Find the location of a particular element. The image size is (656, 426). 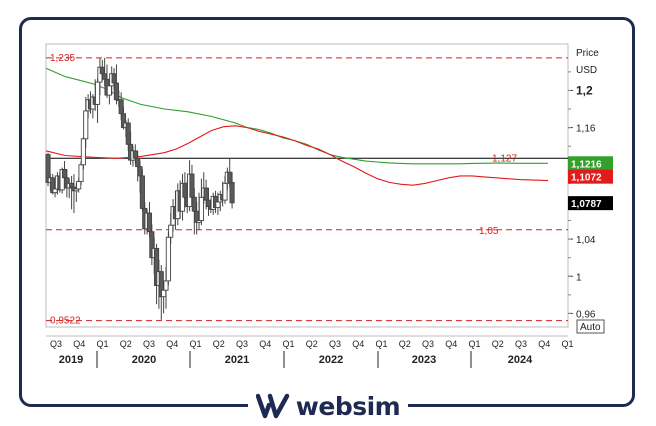

y-tick-label: 0,96 is located at coordinates (586, 314).